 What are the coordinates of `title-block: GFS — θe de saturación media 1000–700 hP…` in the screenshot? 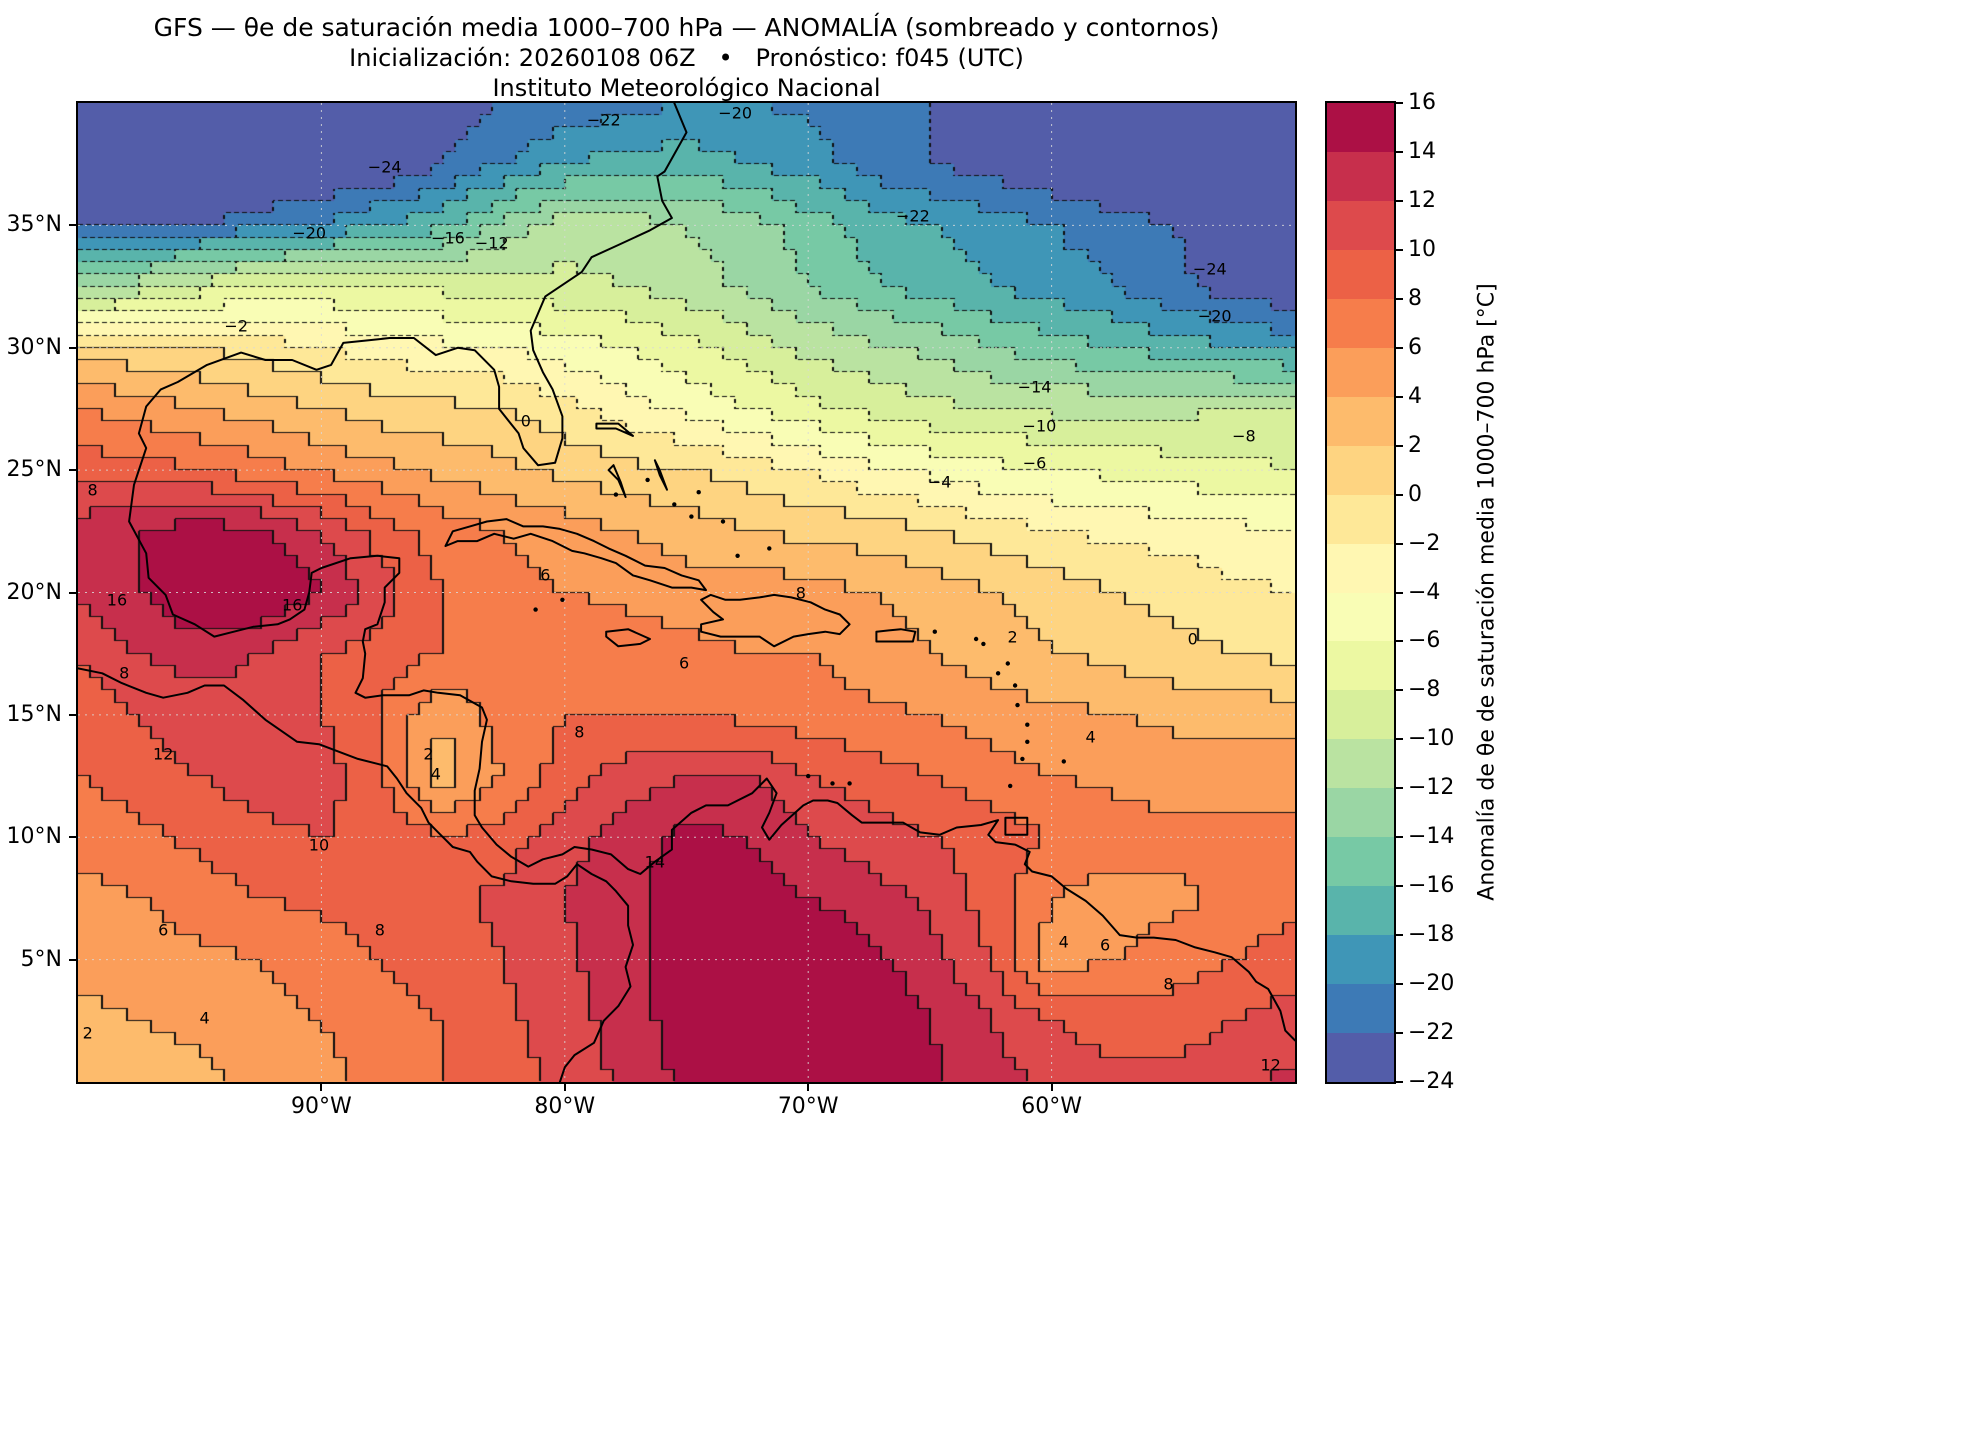 It's located at (686, 57).